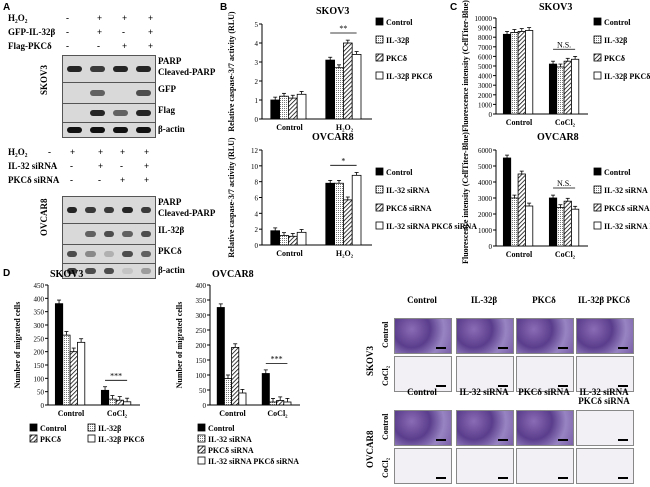  I want to click on ovcar8-micro-col-label: IL-32 siRNA, so click(484, 392).